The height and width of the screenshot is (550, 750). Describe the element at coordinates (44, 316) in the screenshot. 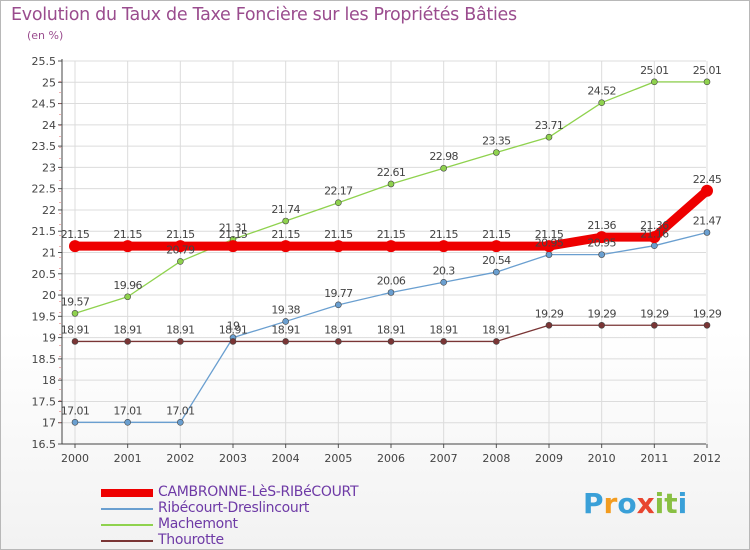

I see `y-tick-label: 19.5` at that location.